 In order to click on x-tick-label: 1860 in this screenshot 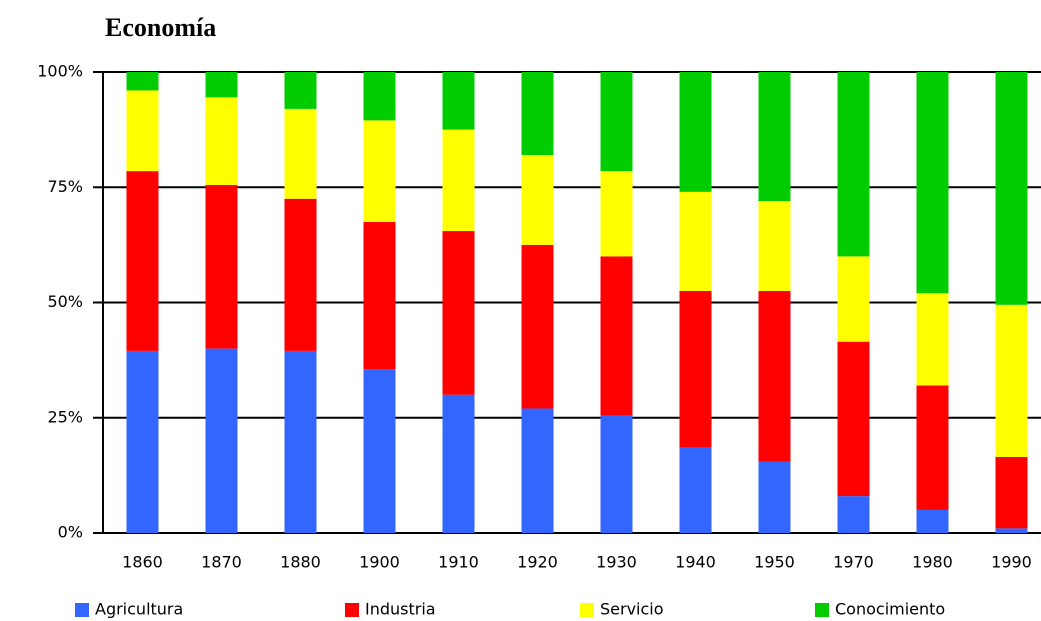, I will do `click(142, 562)`.